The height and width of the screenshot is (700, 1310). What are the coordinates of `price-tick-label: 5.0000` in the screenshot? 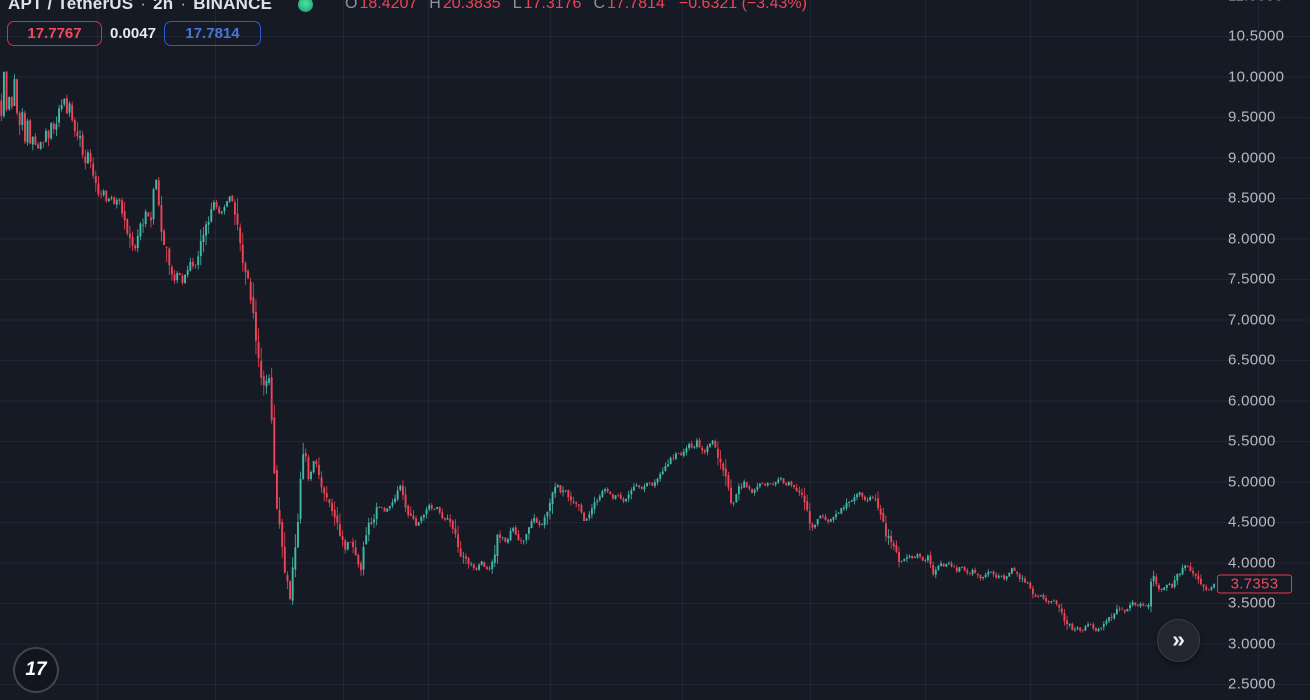 It's located at (1252, 481).